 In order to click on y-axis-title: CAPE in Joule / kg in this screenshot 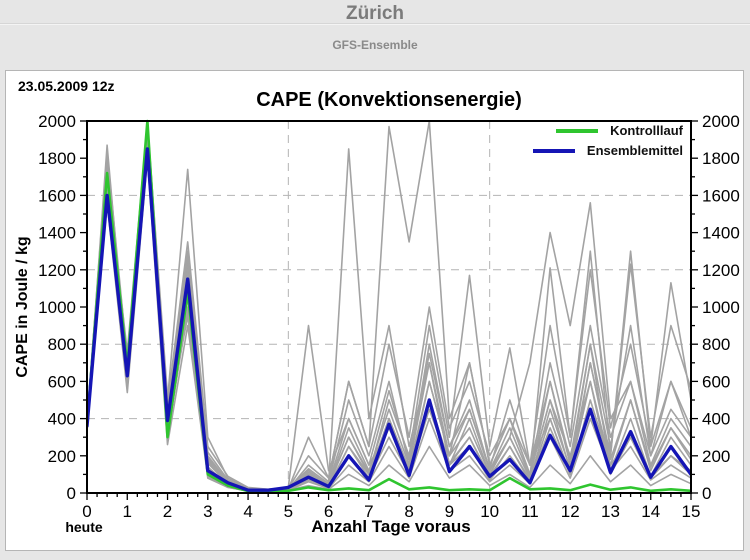, I will do `click(22, 307)`.